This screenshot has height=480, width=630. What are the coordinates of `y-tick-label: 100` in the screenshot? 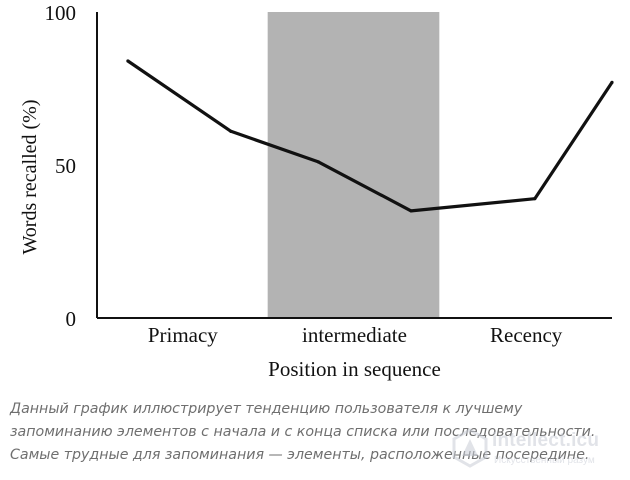 It's located at (61, 13).